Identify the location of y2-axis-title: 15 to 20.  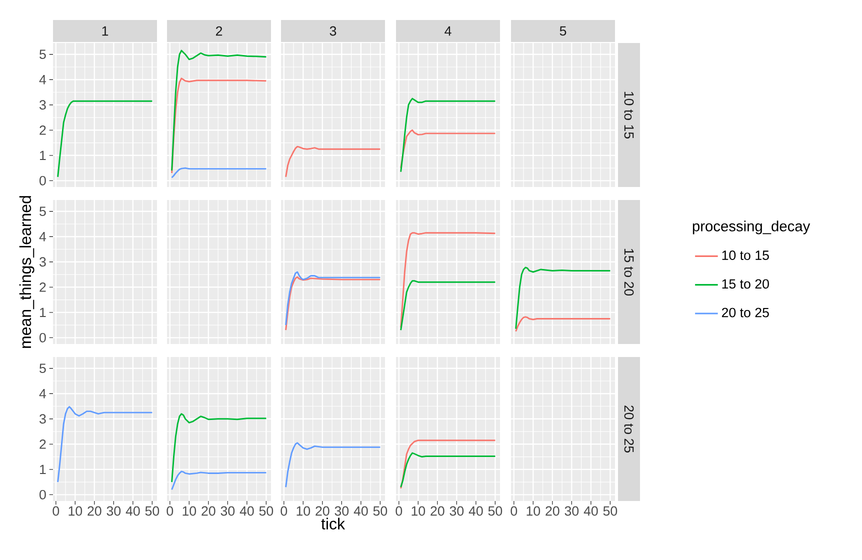
(629, 272).